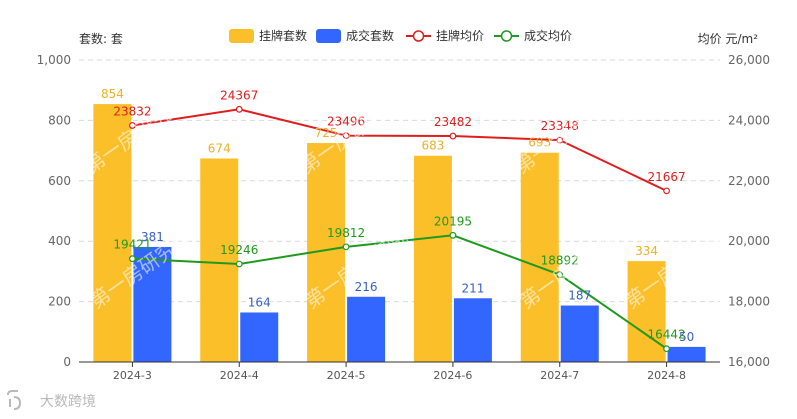  What do you see at coordinates (68, 402) in the screenshot?
I see `brand-name: 大数跨境` at bounding box center [68, 402].